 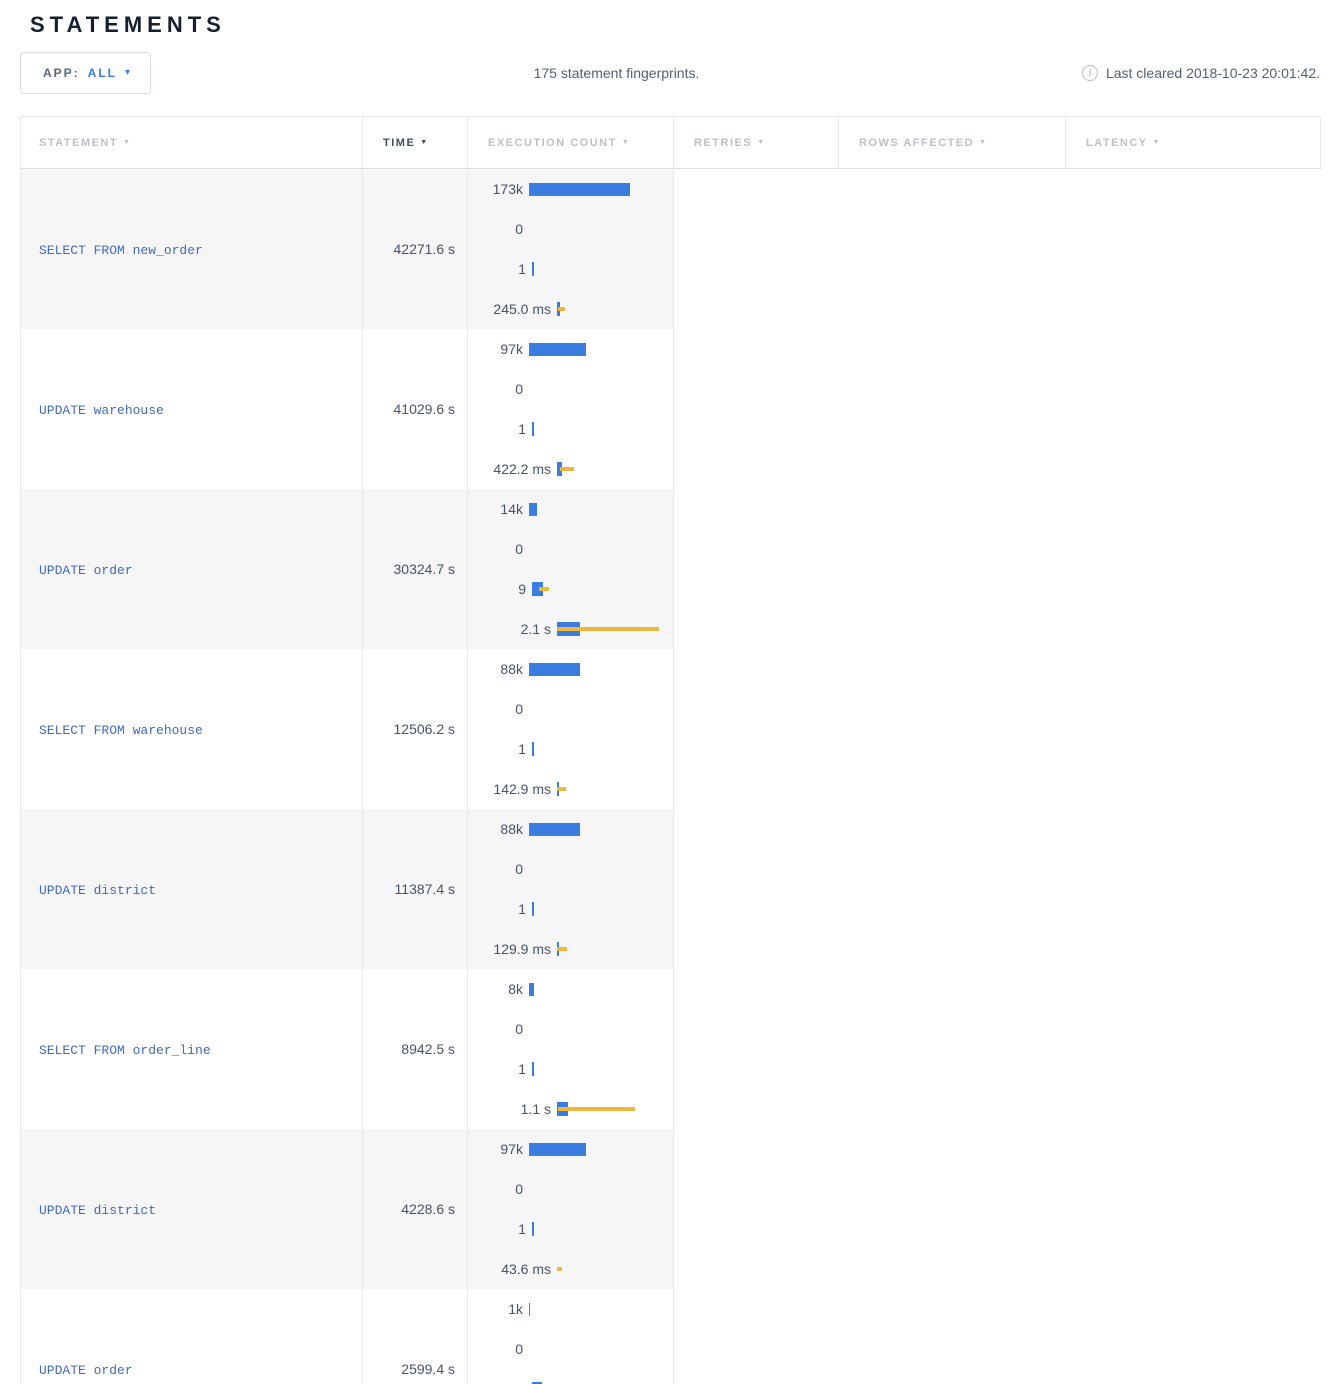 What do you see at coordinates (952, 143) in the screenshot?
I see `column-header-rows-affected: ROWS AFFECTED▼` at bounding box center [952, 143].